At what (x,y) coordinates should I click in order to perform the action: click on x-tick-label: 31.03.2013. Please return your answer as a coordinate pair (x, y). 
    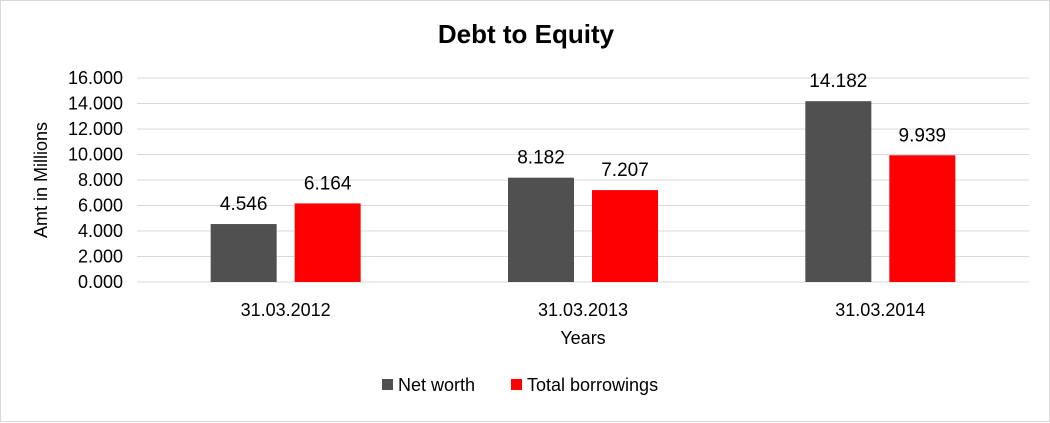
    Looking at the image, I should click on (583, 310).